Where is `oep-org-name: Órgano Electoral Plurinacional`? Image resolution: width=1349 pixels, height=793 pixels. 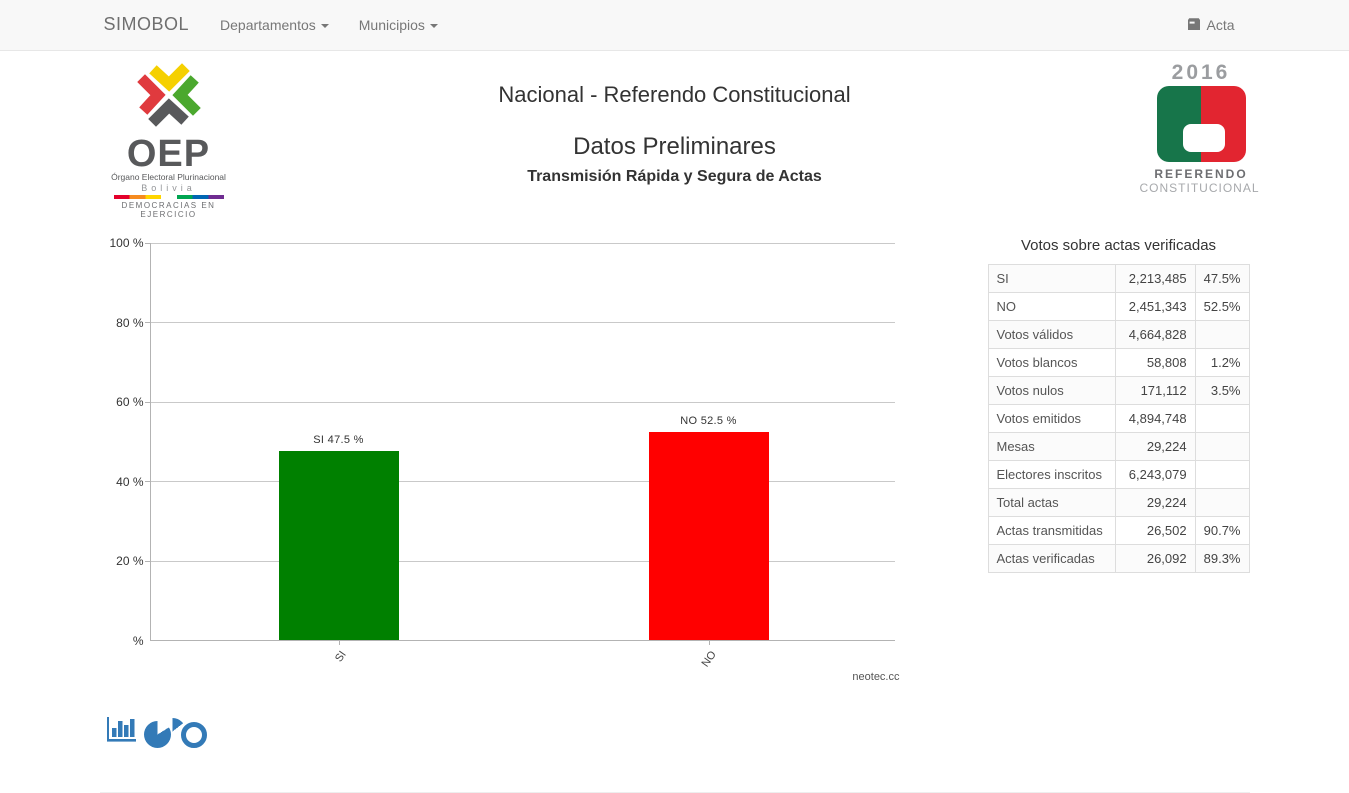 oep-org-name: Órgano Electoral Plurinacional is located at coordinates (168, 177).